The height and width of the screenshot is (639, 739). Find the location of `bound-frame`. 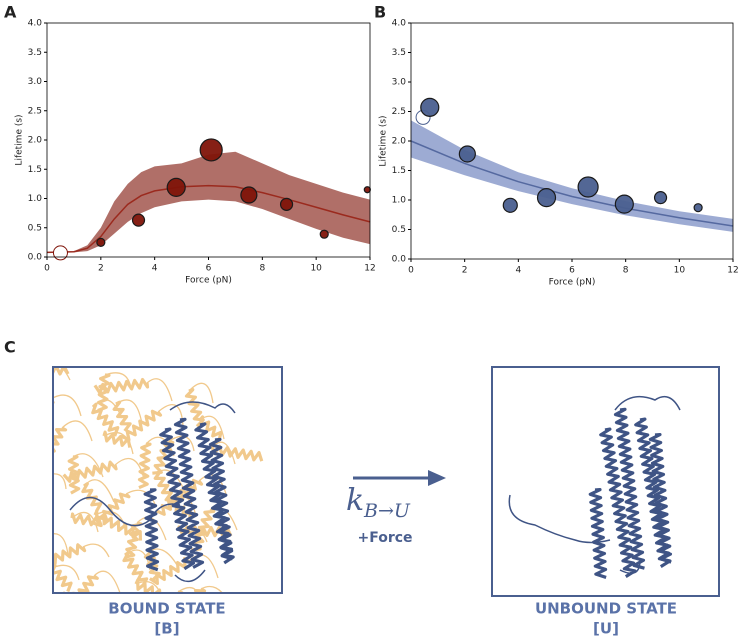

bound-frame is located at coordinates (167, 480).